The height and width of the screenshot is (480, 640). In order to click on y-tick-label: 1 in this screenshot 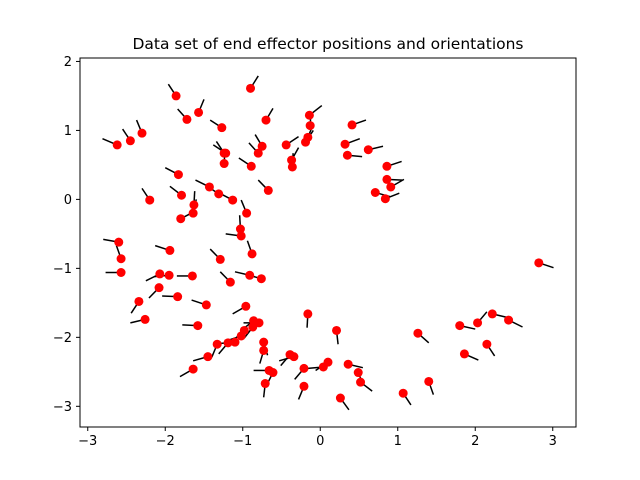, I will do `click(68, 131)`.